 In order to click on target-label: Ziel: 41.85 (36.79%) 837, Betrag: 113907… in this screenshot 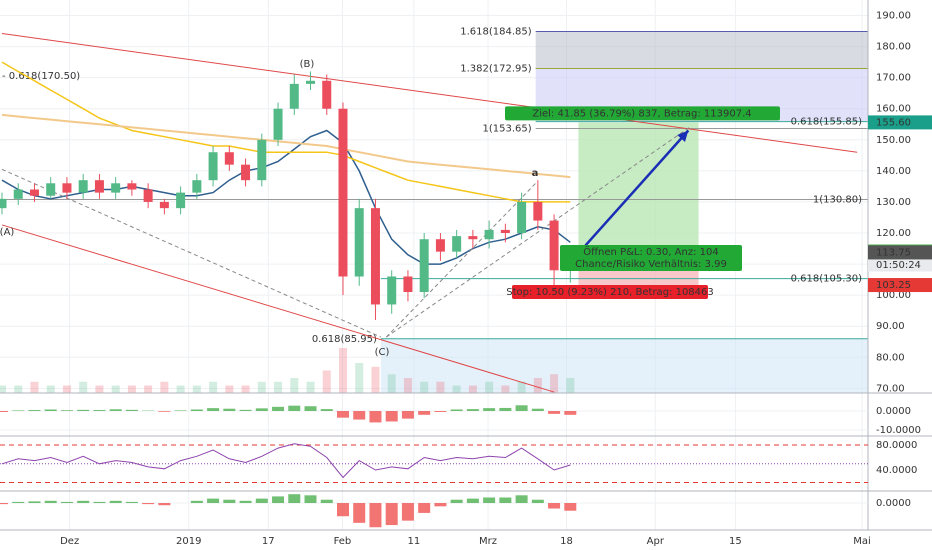, I will do `click(641, 113)`.